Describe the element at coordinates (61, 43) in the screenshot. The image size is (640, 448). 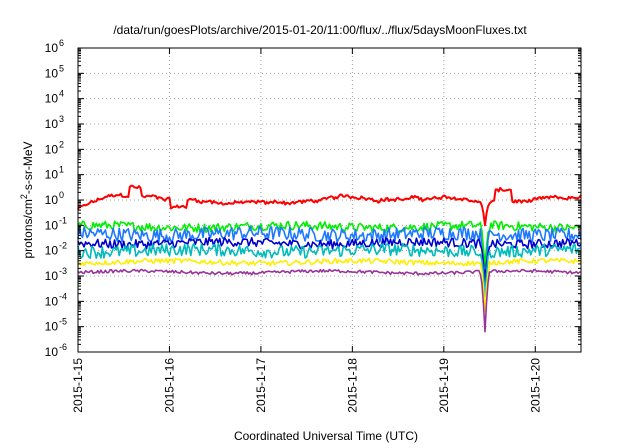
I see `y-tick-exponent: 6` at that location.